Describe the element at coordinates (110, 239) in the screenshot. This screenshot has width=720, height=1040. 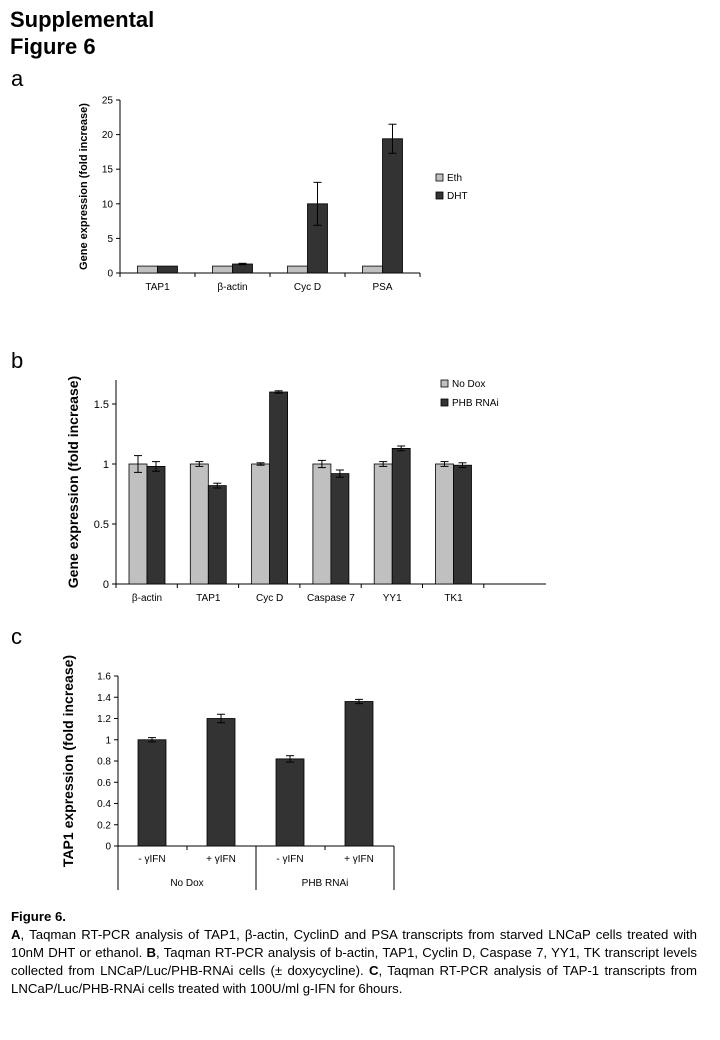
I see `chart-a-y-tick-label: 5` at that location.